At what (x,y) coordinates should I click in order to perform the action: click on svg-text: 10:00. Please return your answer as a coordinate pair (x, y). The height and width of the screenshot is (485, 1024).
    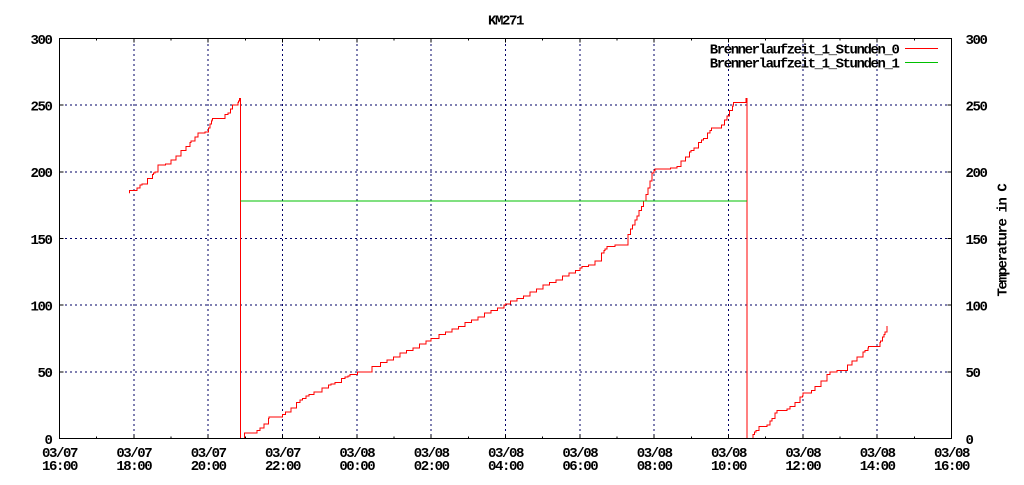
    Looking at the image, I should click on (729, 467).